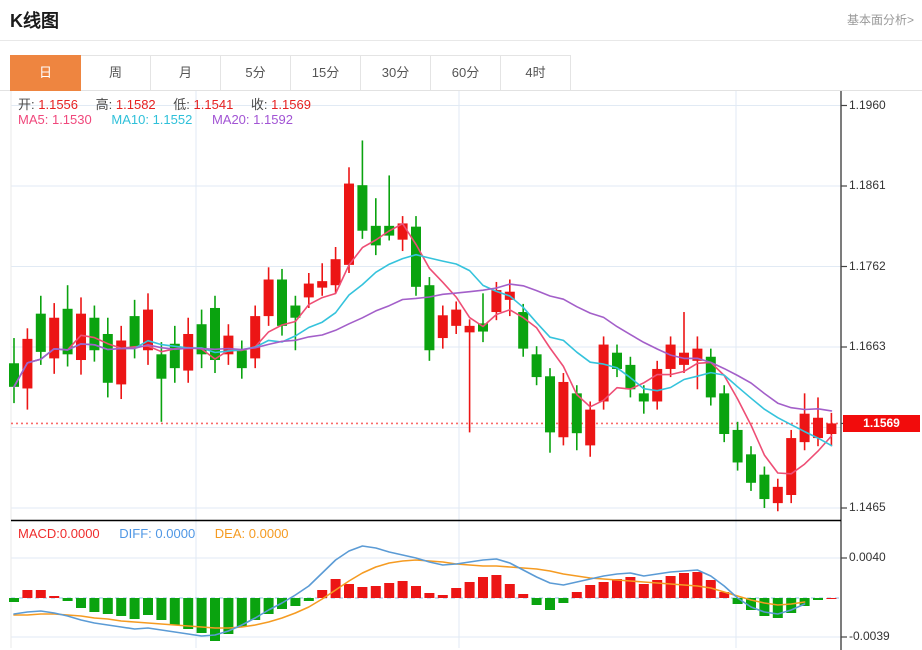 This screenshot has width=922, height=650. What do you see at coordinates (325, 73) in the screenshot?
I see `tab-15min: 15分` at bounding box center [325, 73].